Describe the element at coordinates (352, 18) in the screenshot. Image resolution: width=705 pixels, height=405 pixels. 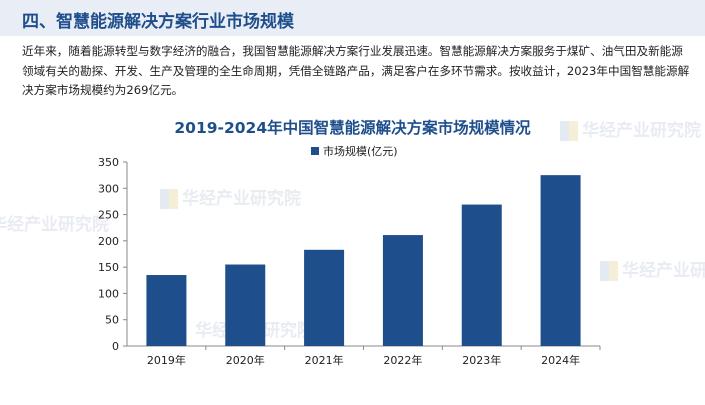
I see `header-bar` at that location.